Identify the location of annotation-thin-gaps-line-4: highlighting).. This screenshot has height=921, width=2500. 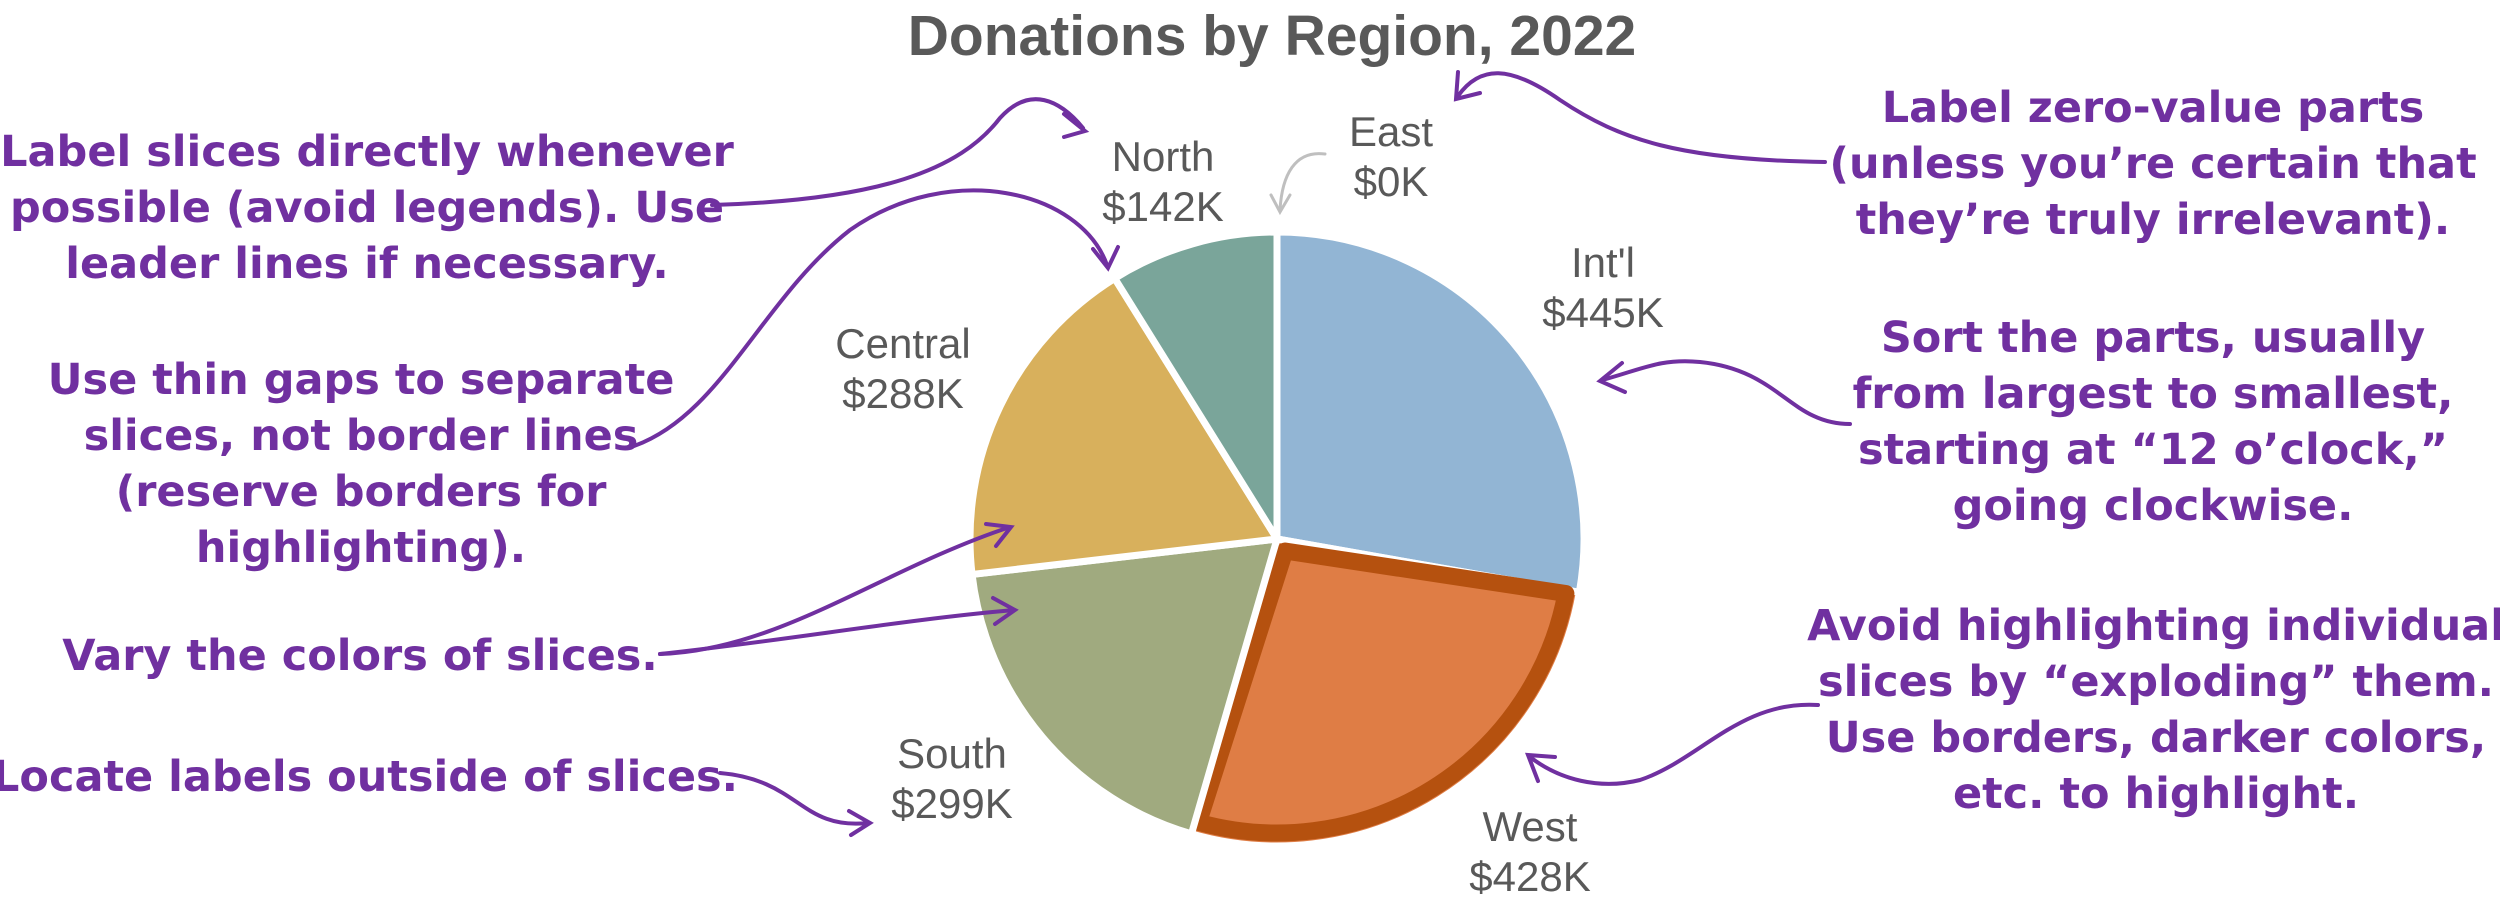
(361, 548).